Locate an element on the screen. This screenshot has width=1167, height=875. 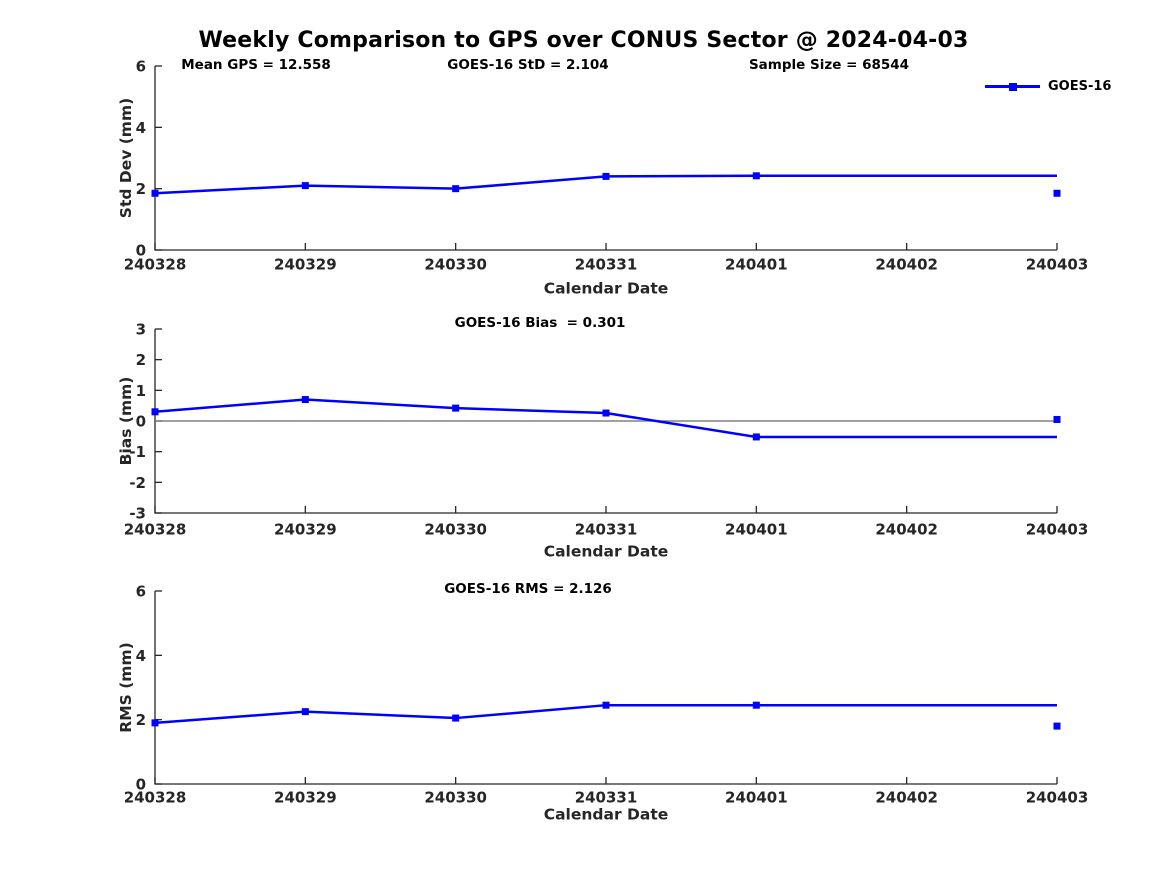
annotation: GOES-16 Bias = 0.301 is located at coordinates (540, 323).